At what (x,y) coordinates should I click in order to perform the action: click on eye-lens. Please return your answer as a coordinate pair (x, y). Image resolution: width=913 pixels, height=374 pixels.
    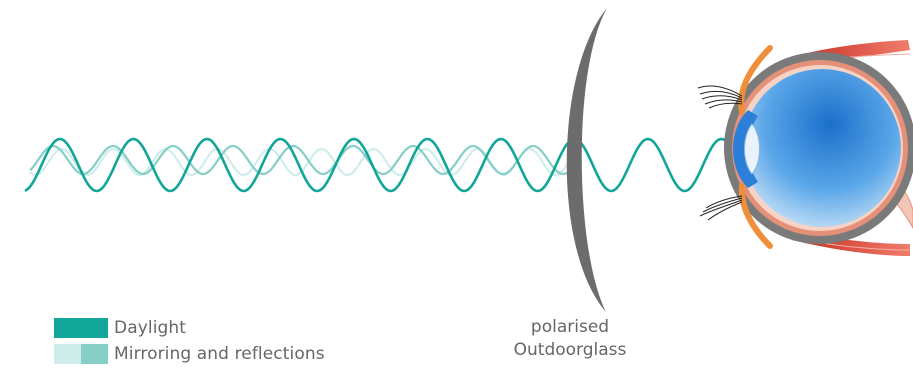
    Looking at the image, I should click on (752, 149).